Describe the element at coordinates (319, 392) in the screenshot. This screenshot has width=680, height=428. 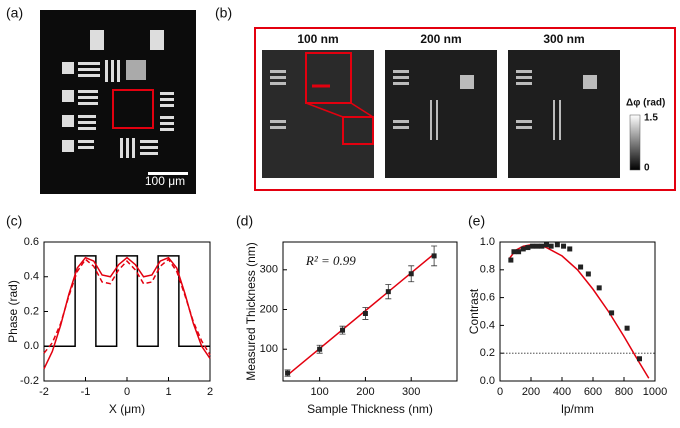
I see `x-tick-label: 100` at that location.